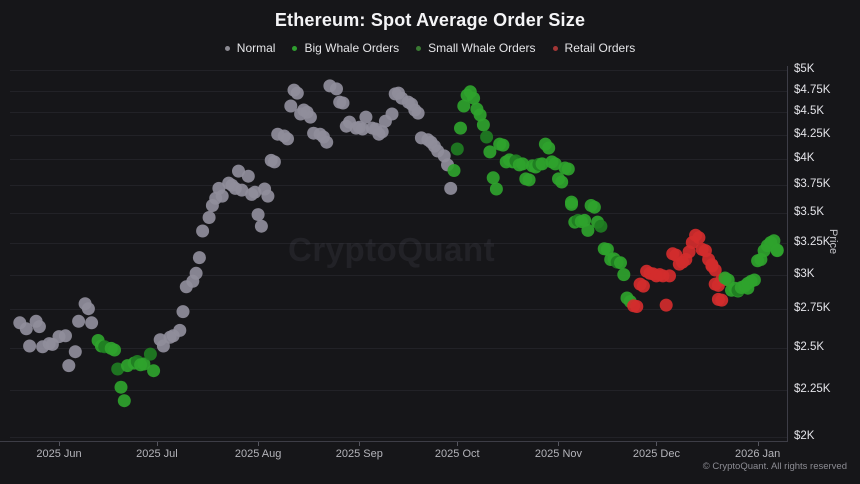 This screenshot has height=484, width=860. Describe the element at coordinates (476, 48) in the screenshot. I see `legend-item-small-whale: Small Whale Orders` at that location.